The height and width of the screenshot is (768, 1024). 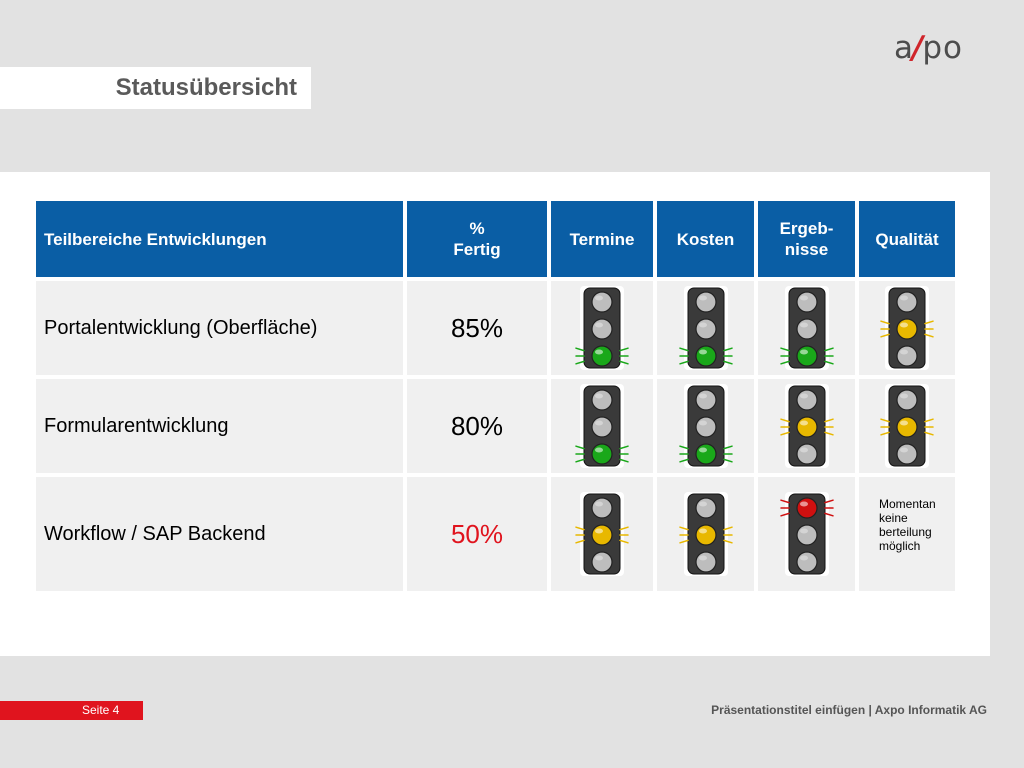 What do you see at coordinates (707, 241) in the screenshot?
I see `header-kosten: Kosten` at bounding box center [707, 241].